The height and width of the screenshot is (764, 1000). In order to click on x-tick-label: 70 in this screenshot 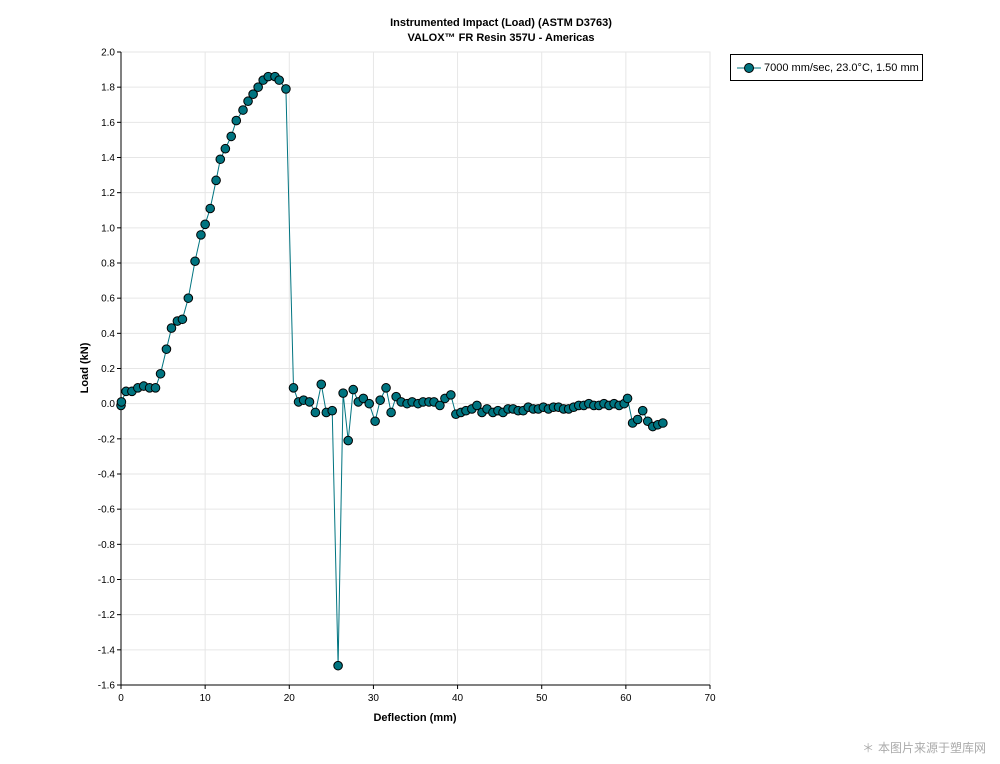, I will do `click(710, 698)`.